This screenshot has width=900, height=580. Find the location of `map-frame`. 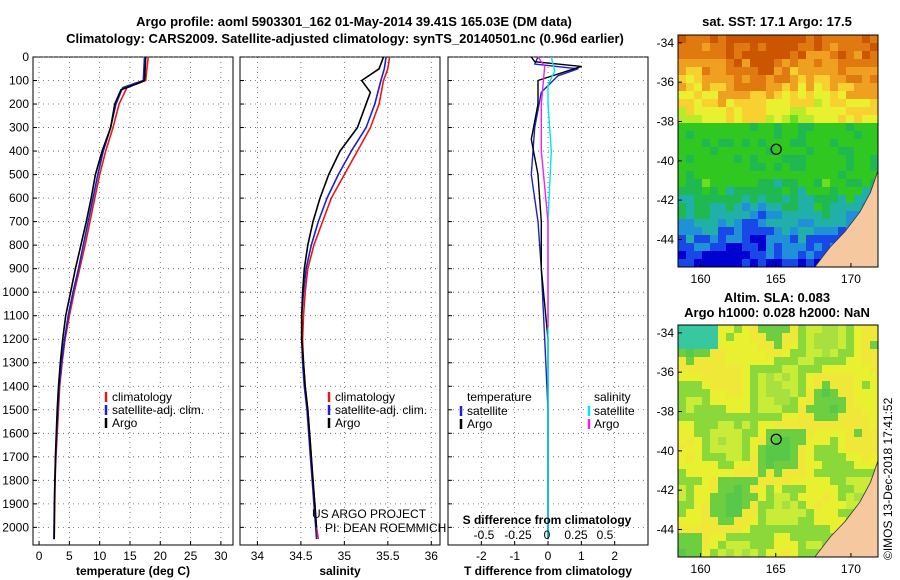

map-frame is located at coordinates (778, 151).